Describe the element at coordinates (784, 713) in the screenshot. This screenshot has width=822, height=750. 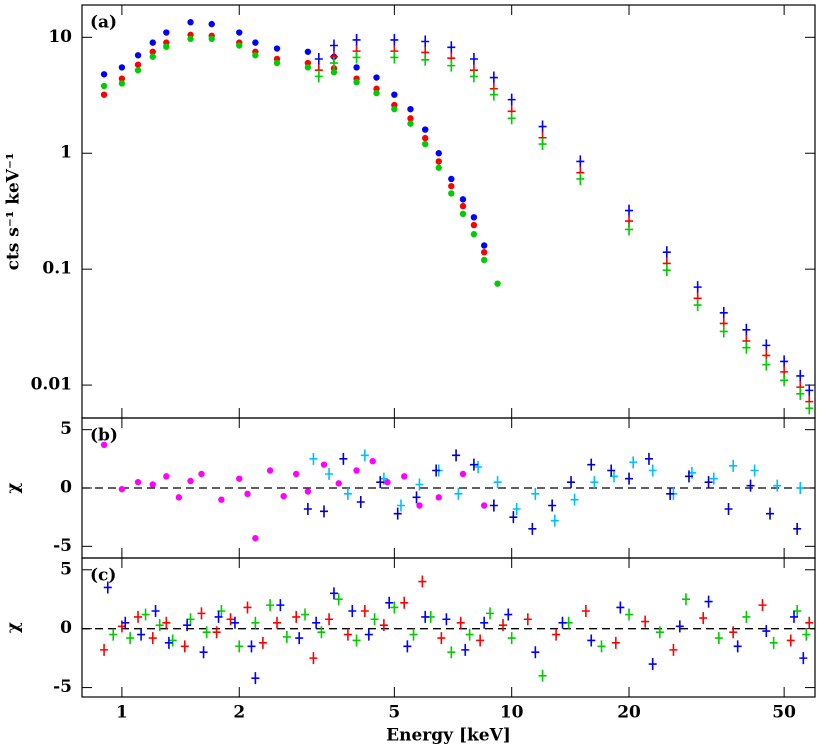
I see `x-tick-label: 50` at that location.